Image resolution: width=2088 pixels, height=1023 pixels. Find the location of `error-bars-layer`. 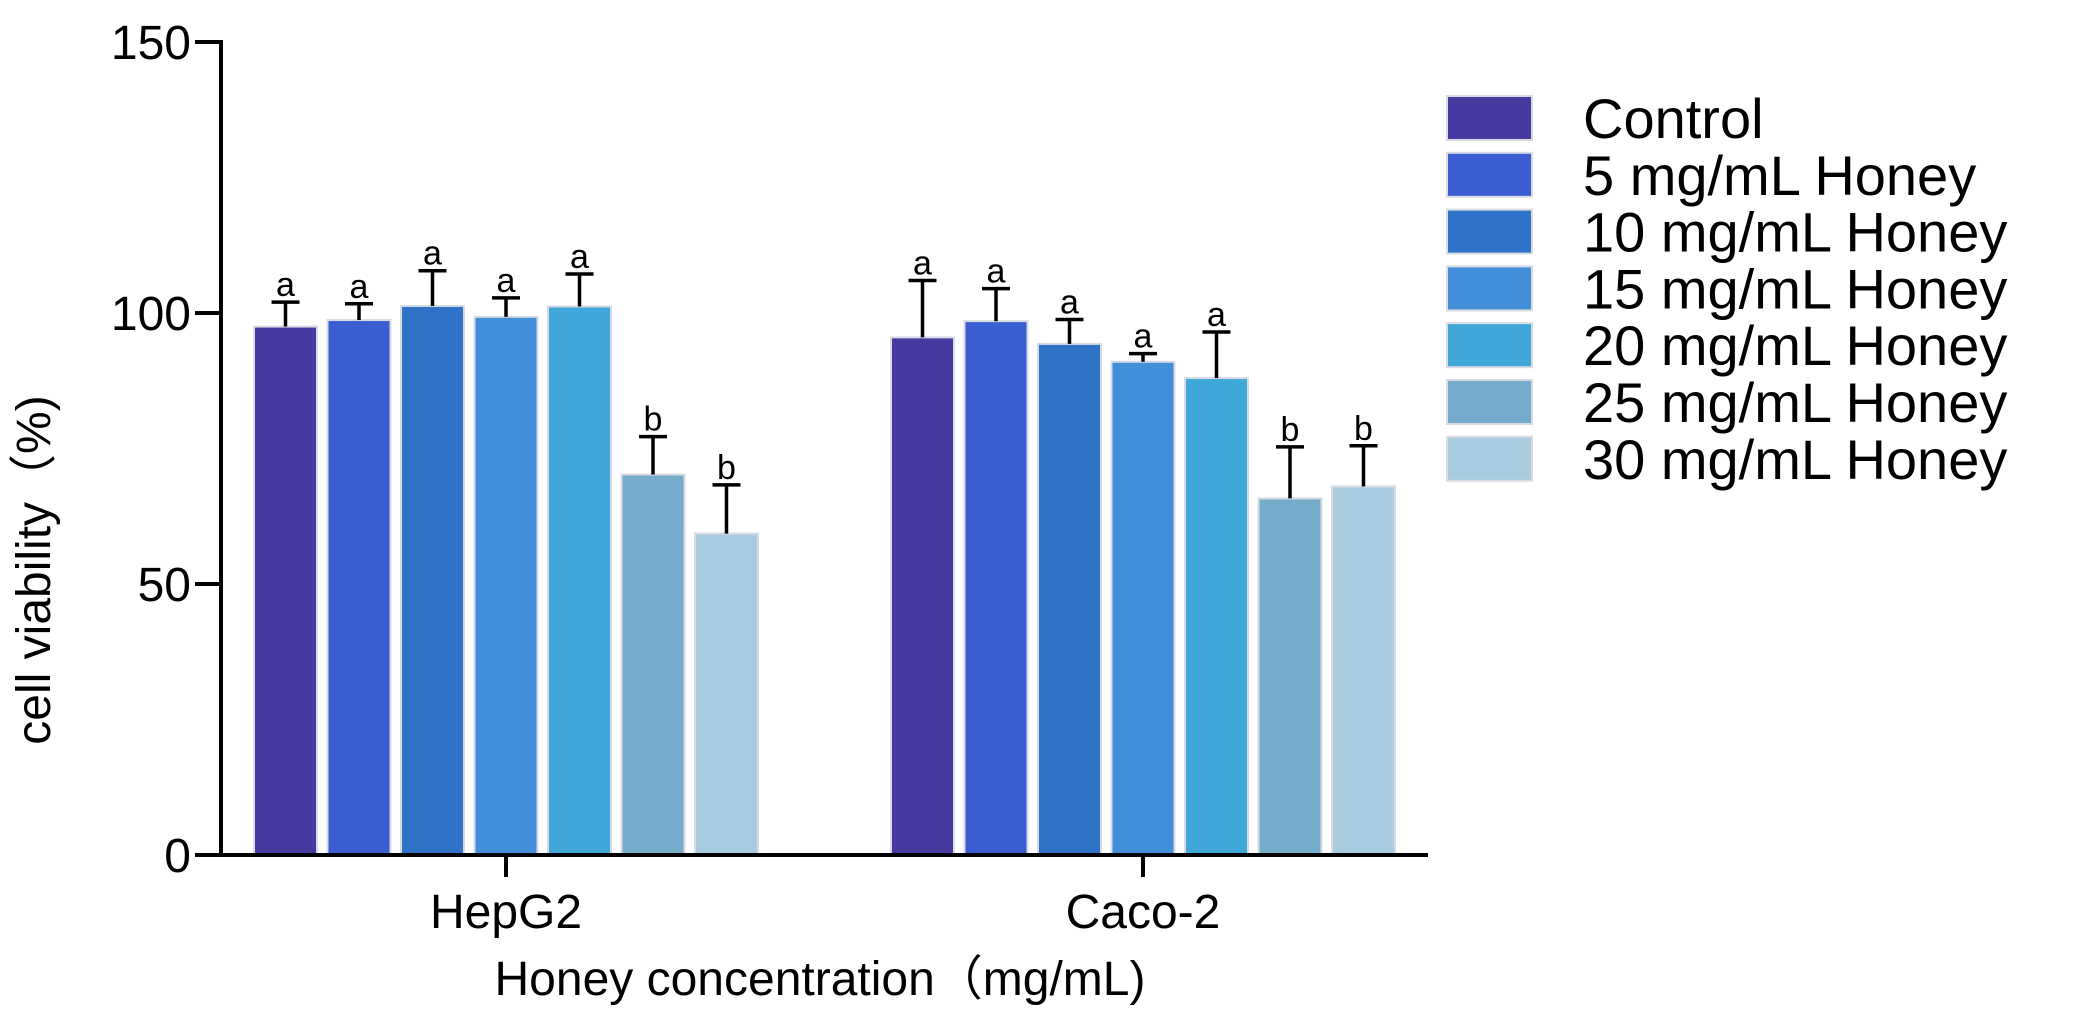

error-bars-layer is located at coordinates (824, 401).